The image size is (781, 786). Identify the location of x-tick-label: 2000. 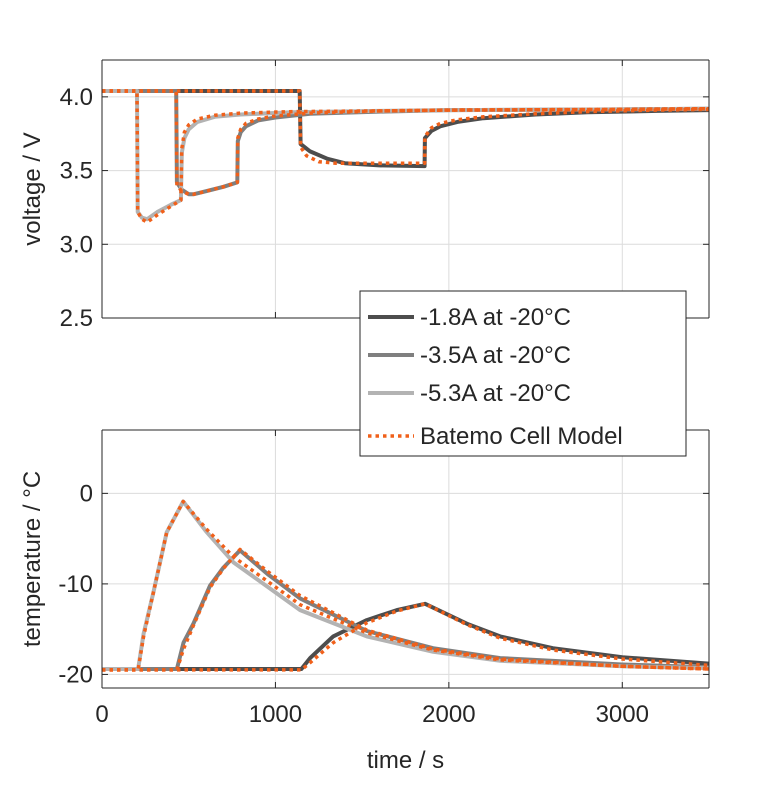
(448, 714).